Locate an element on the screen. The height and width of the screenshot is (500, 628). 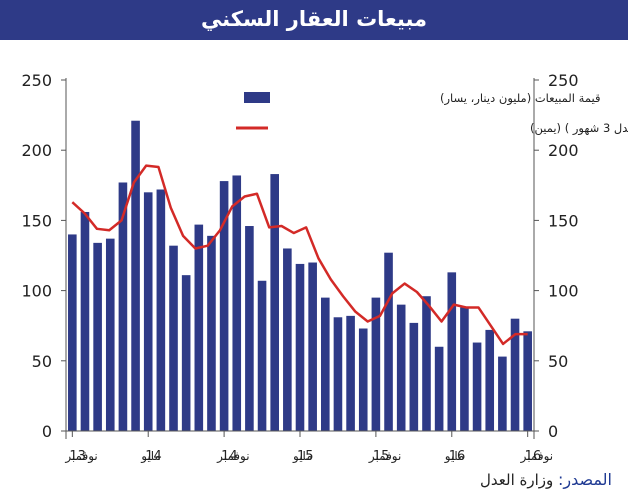
source-note: المصدر: وزارة العدل is located at coordinates (546, 479).